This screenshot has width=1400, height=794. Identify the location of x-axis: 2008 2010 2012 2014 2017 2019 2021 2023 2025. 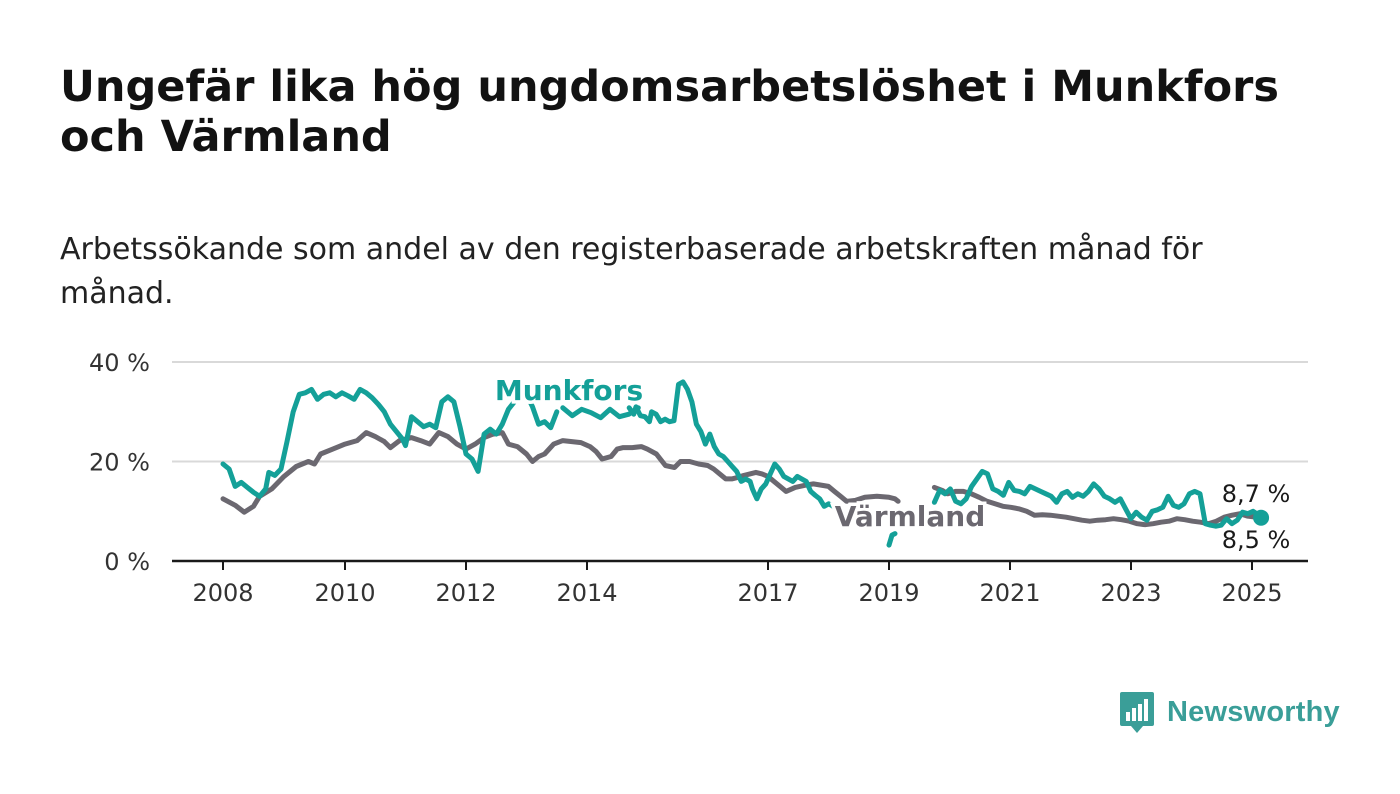
(737, 584).